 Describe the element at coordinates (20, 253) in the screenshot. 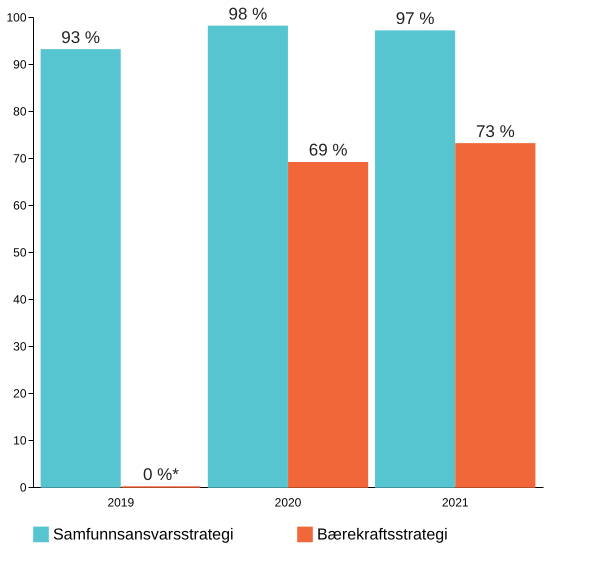

I see `y-tick-label: 50` at that location.